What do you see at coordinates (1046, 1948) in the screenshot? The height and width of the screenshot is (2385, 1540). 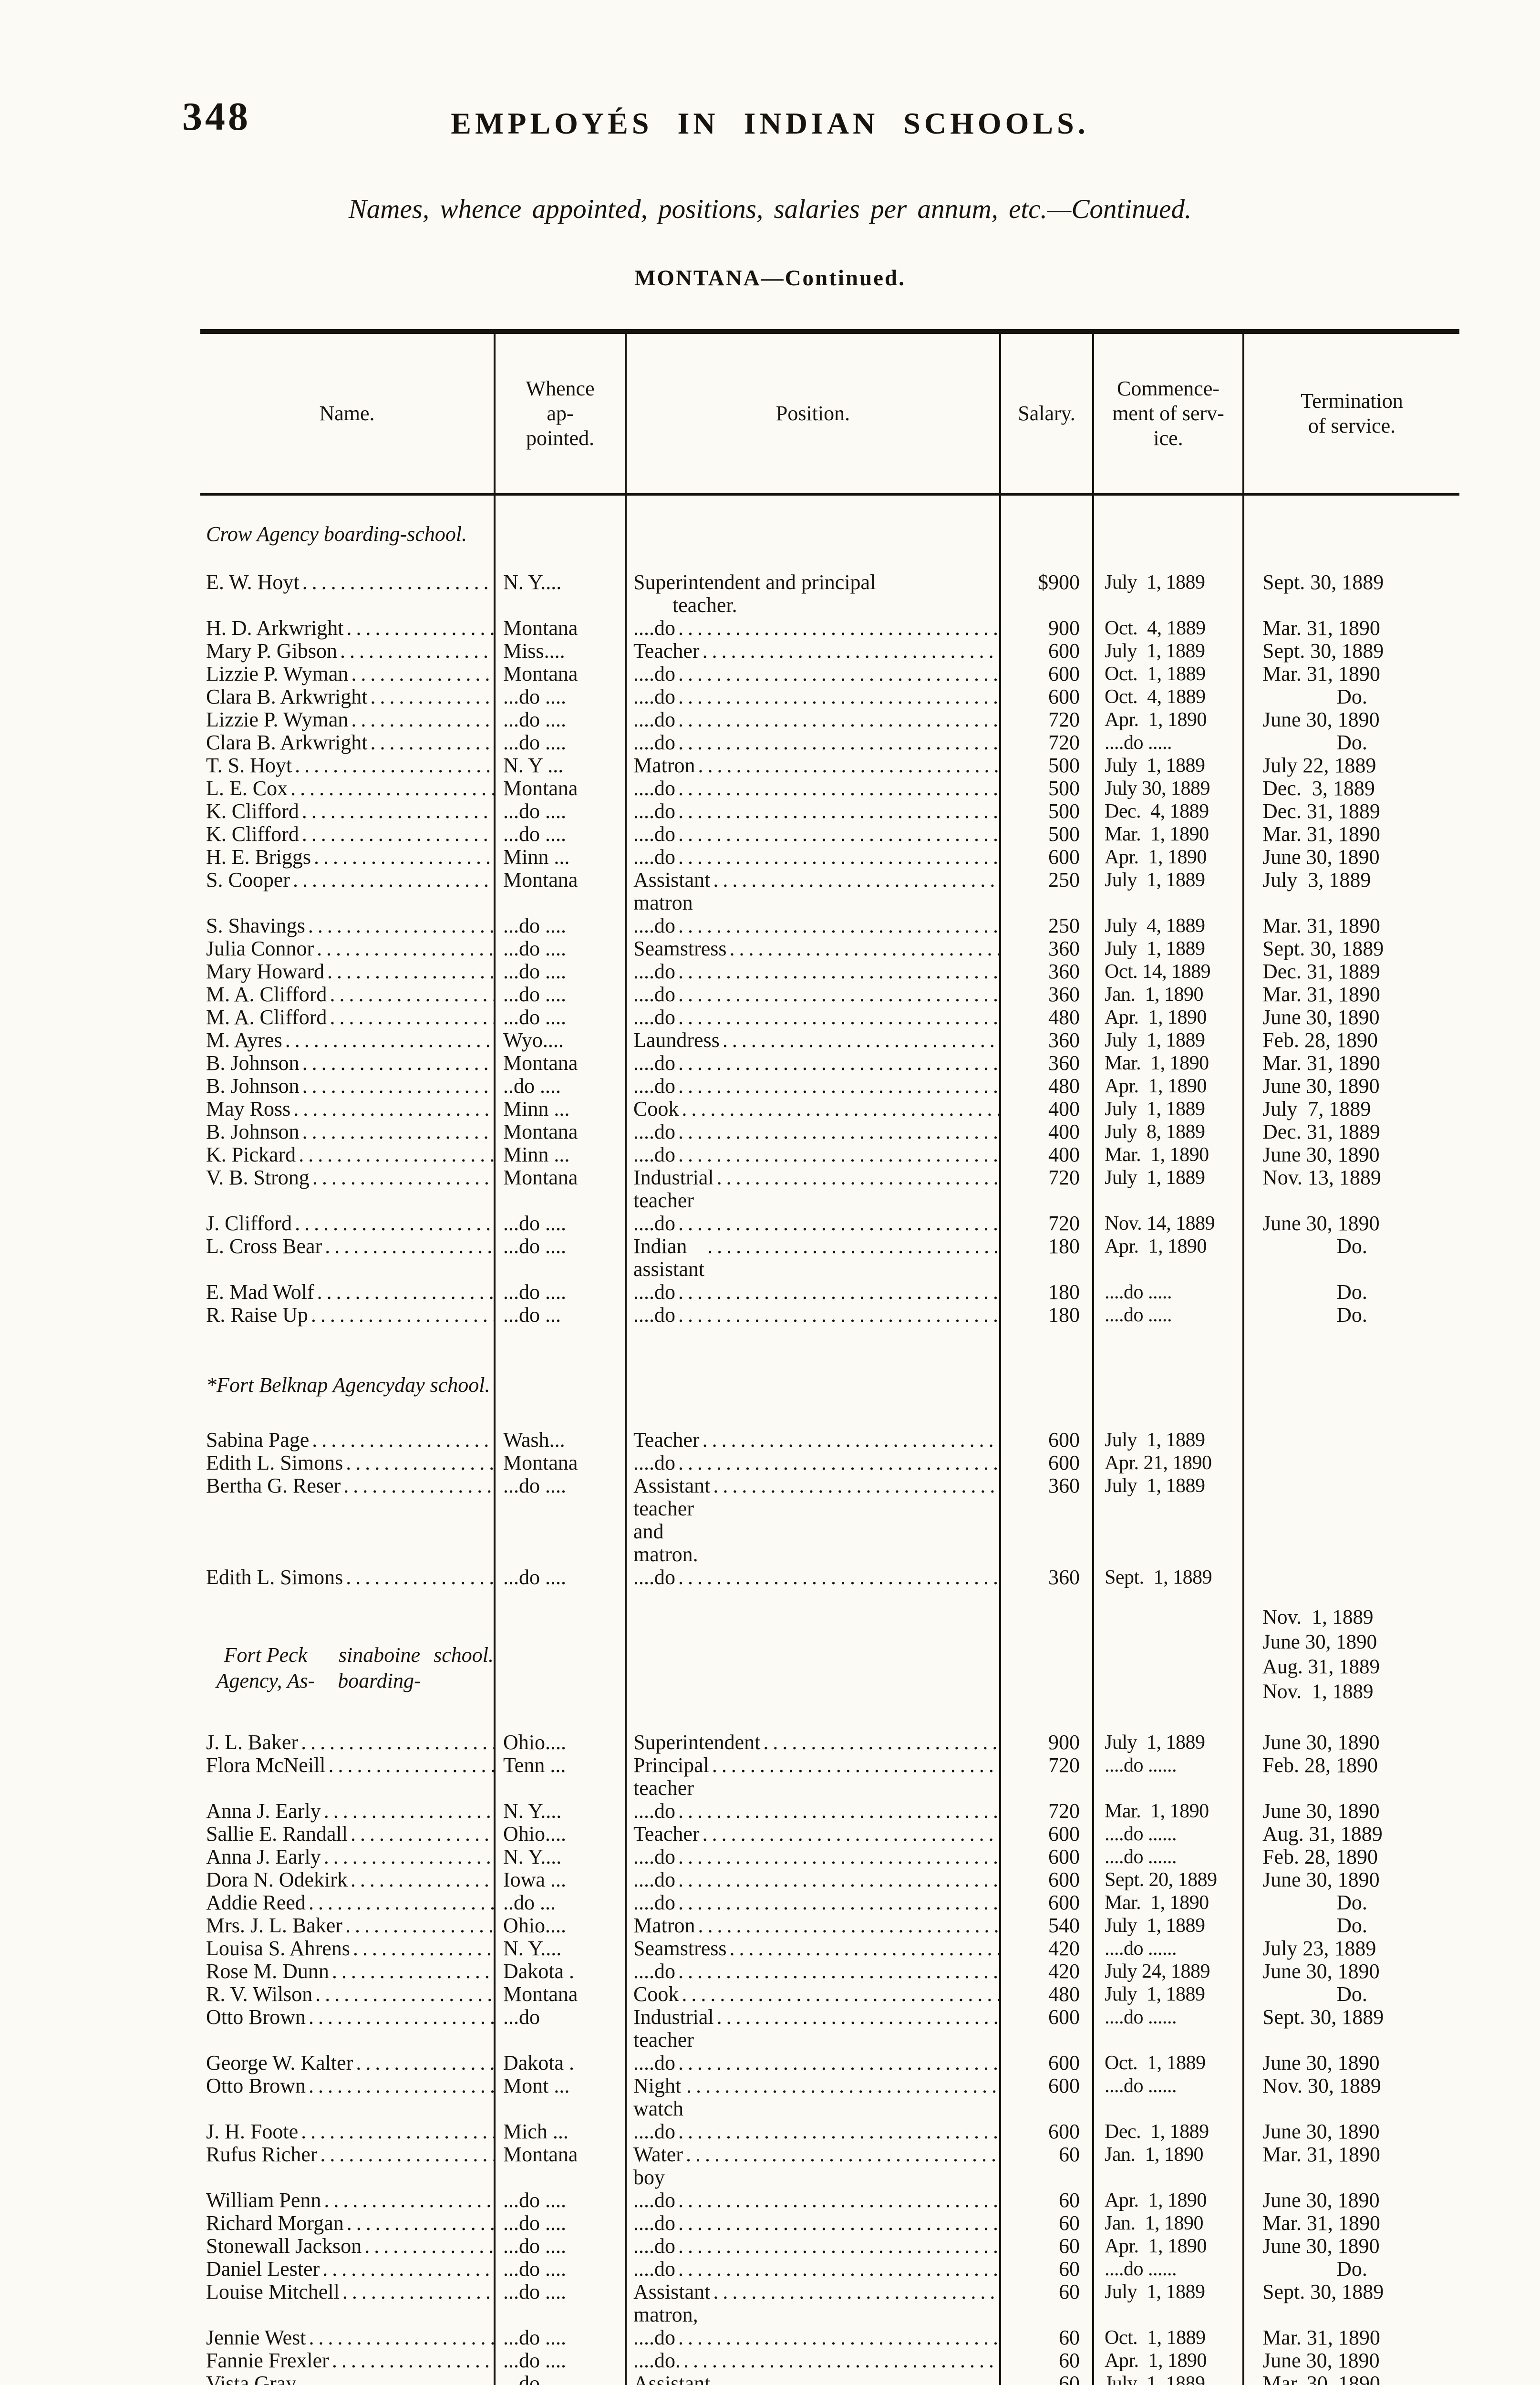 I see `salary-cell: 420` at bounding box center [1046, 1948].